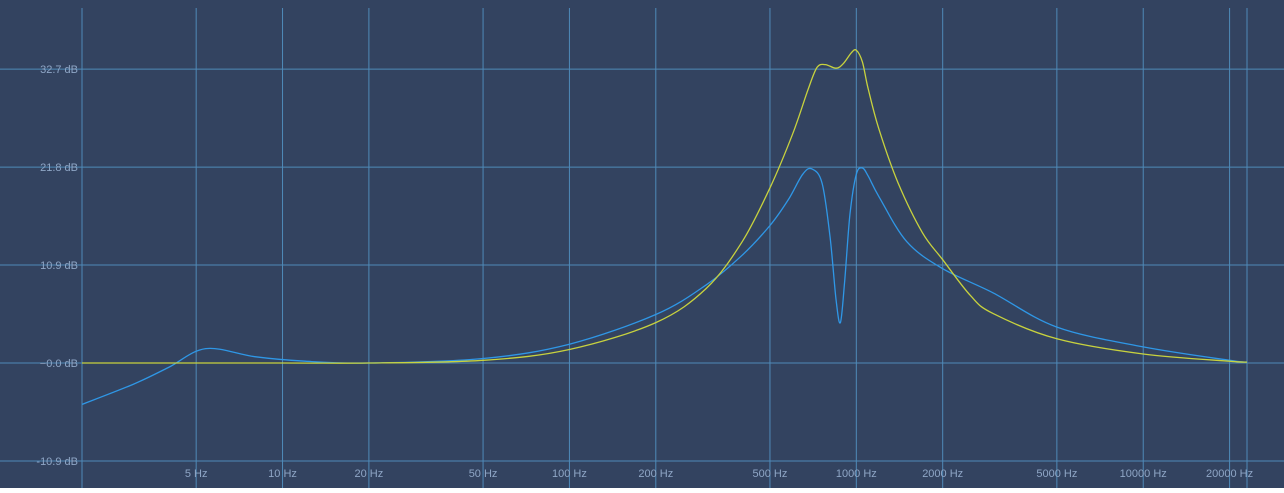 Image resolution: width=1284 pixels, height=493 pixels. Describe the element at coordinates (196, 474) in the screenshot. I see `x-tick-label: 5 Hz` at that location.